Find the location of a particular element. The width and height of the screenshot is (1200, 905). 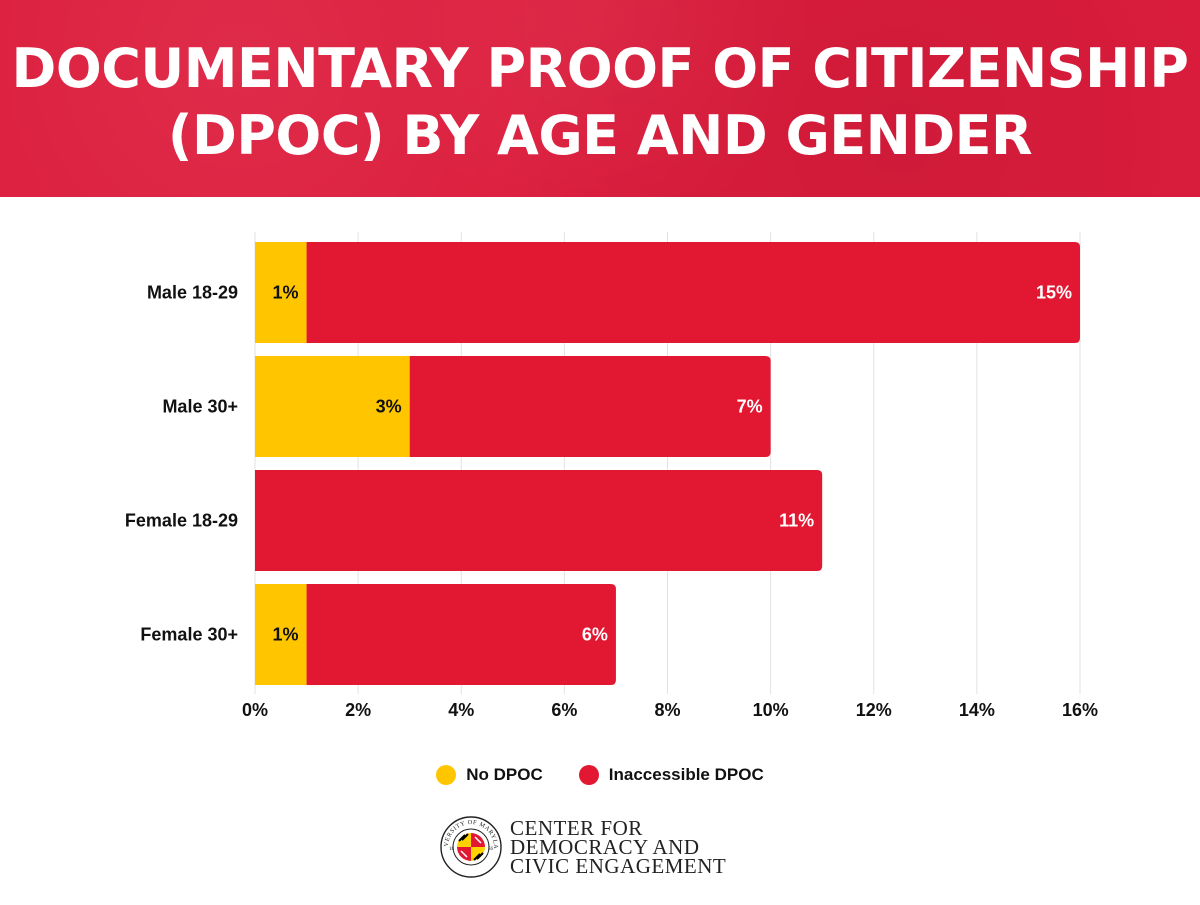

data-label: 6% is located at coordinates (595, 635).